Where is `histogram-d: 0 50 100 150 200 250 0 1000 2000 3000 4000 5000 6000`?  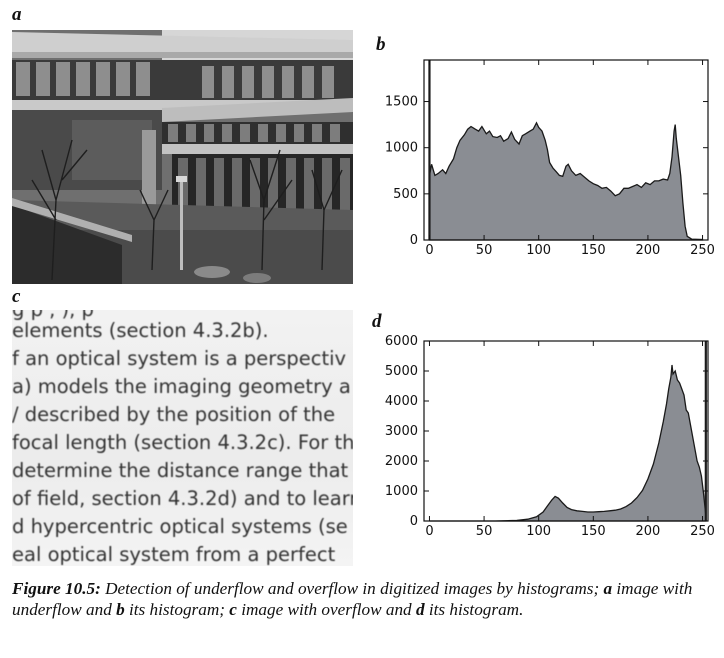 histogram-d: 0 50 100 150 200 250 0 1000 2000 3000 4000 5000 6000 is located at coordinates (550, 436).